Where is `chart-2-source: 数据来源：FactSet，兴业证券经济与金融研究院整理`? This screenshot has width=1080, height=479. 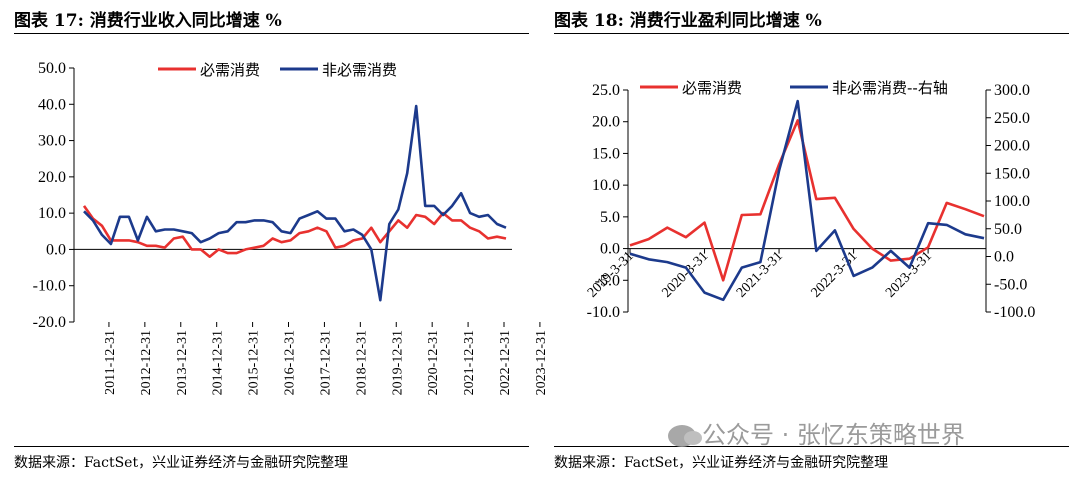
chart-2-source: 数据来源：FactSet，兴业证券经济与金融研究院整理 is located at coordinates (721, 463).